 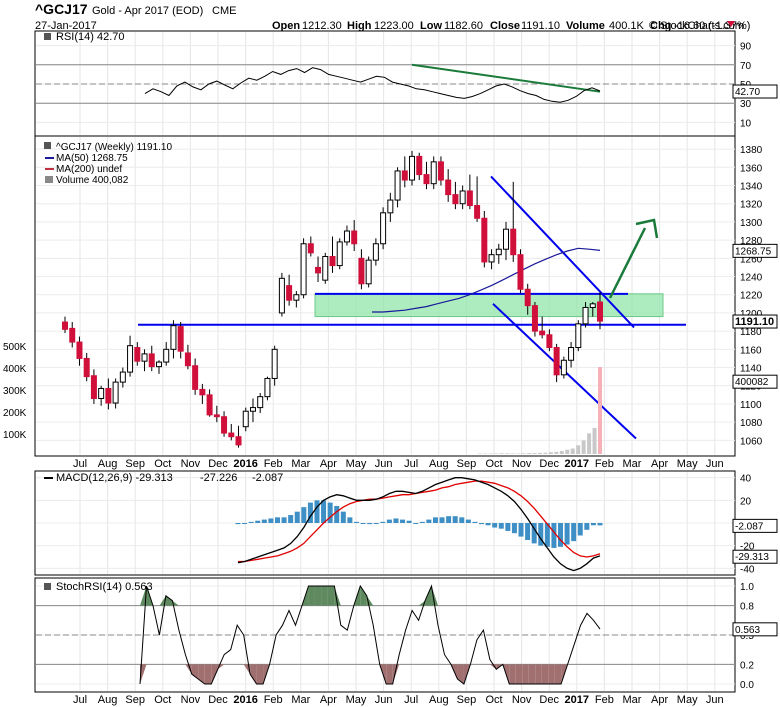 I want to click on y-tick-label: 1.0, so click(x=747, y=587).